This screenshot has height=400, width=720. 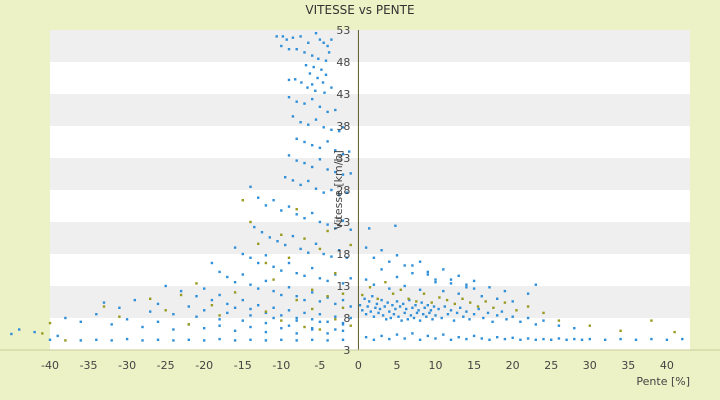 I want to click on x-tick-label: -5, so click(x=319, y=365).